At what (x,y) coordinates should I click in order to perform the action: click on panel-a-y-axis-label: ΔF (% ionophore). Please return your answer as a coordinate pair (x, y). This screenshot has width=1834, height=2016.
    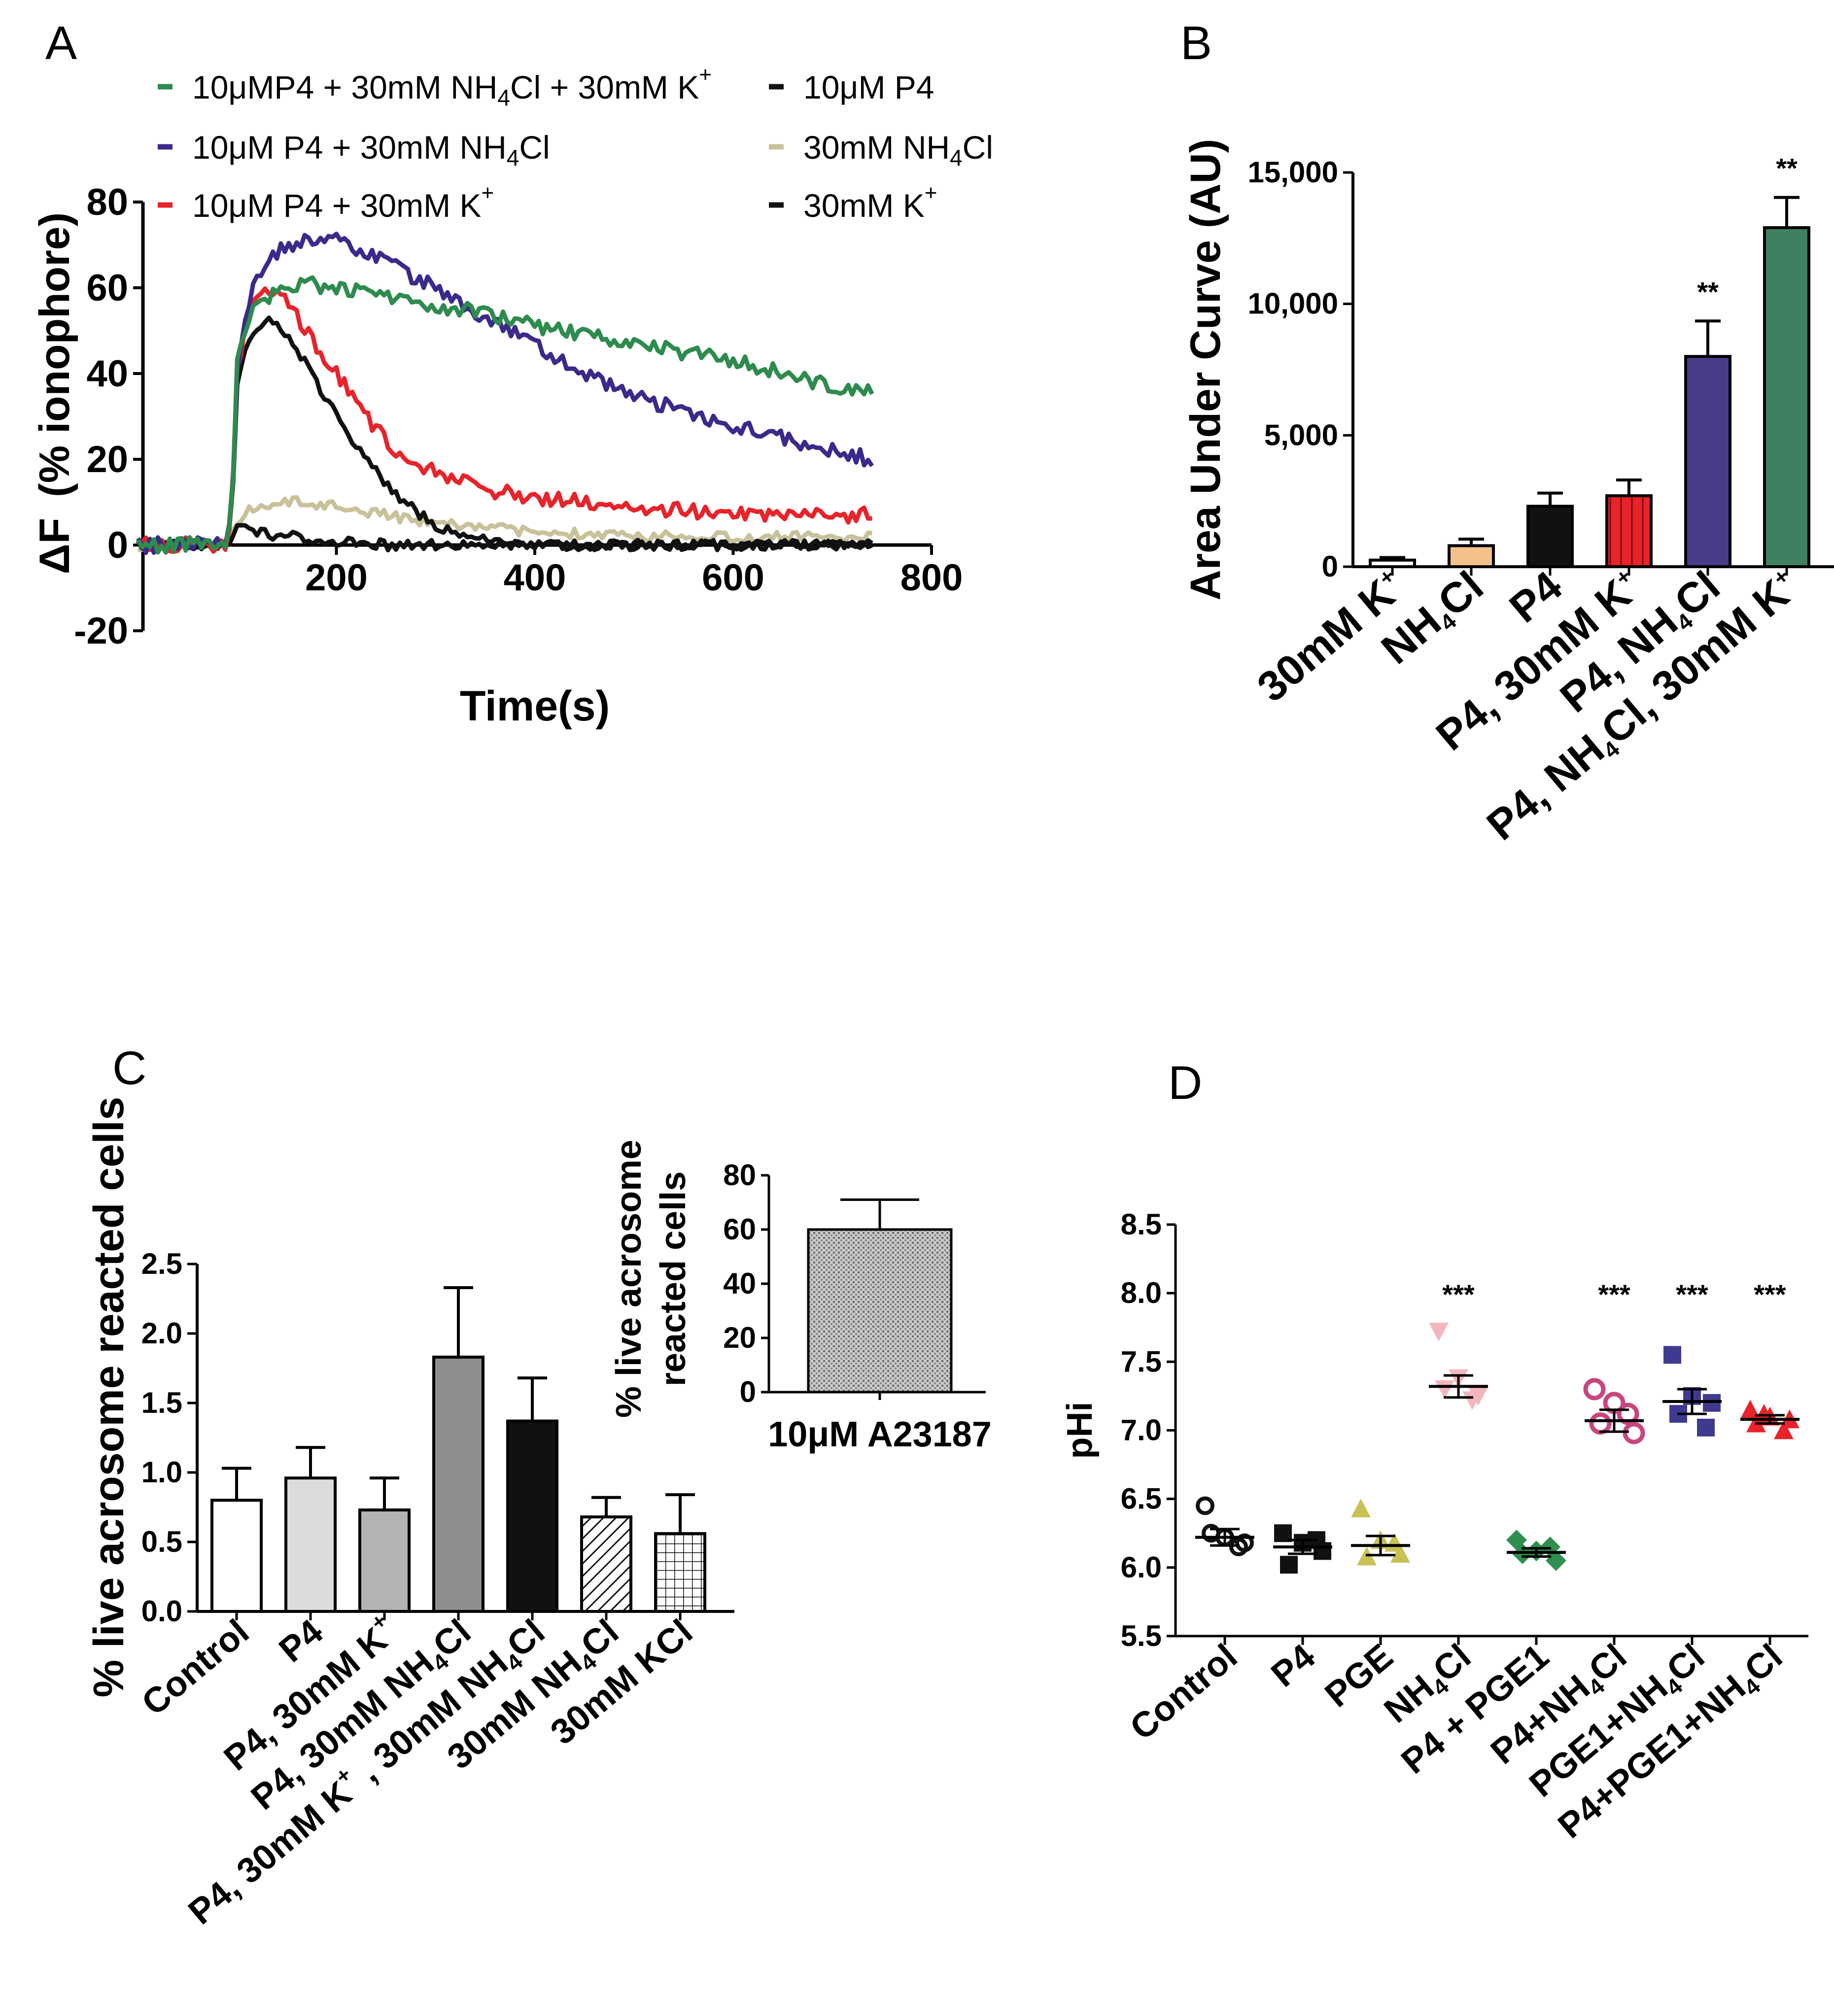
    Looking at the image, I should click on (54, 393).